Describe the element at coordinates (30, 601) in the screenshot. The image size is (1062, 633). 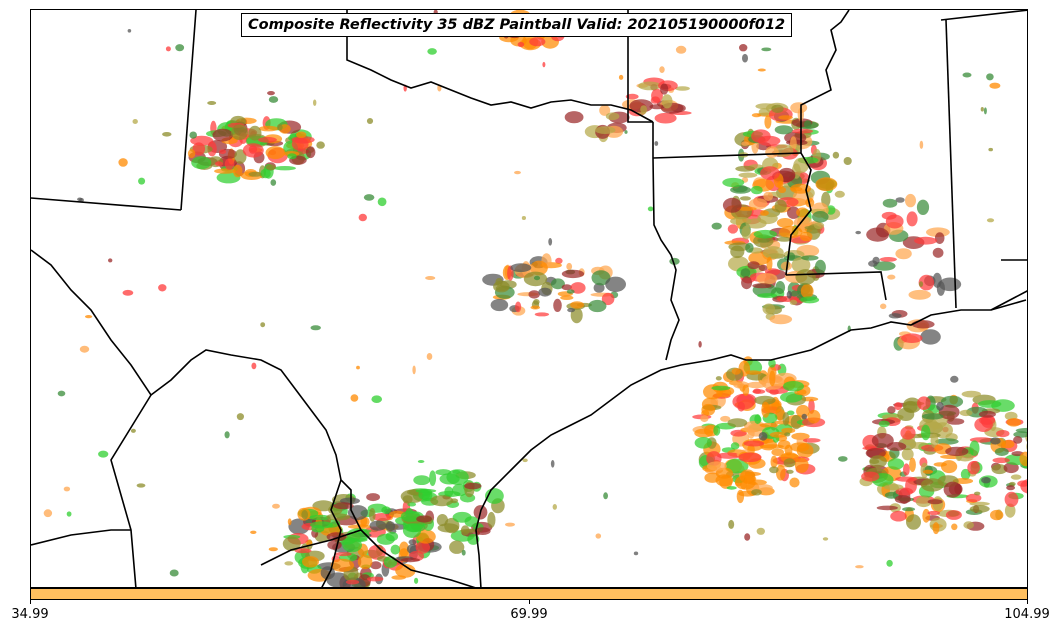
I see `colorbar-tick-left` at that location.